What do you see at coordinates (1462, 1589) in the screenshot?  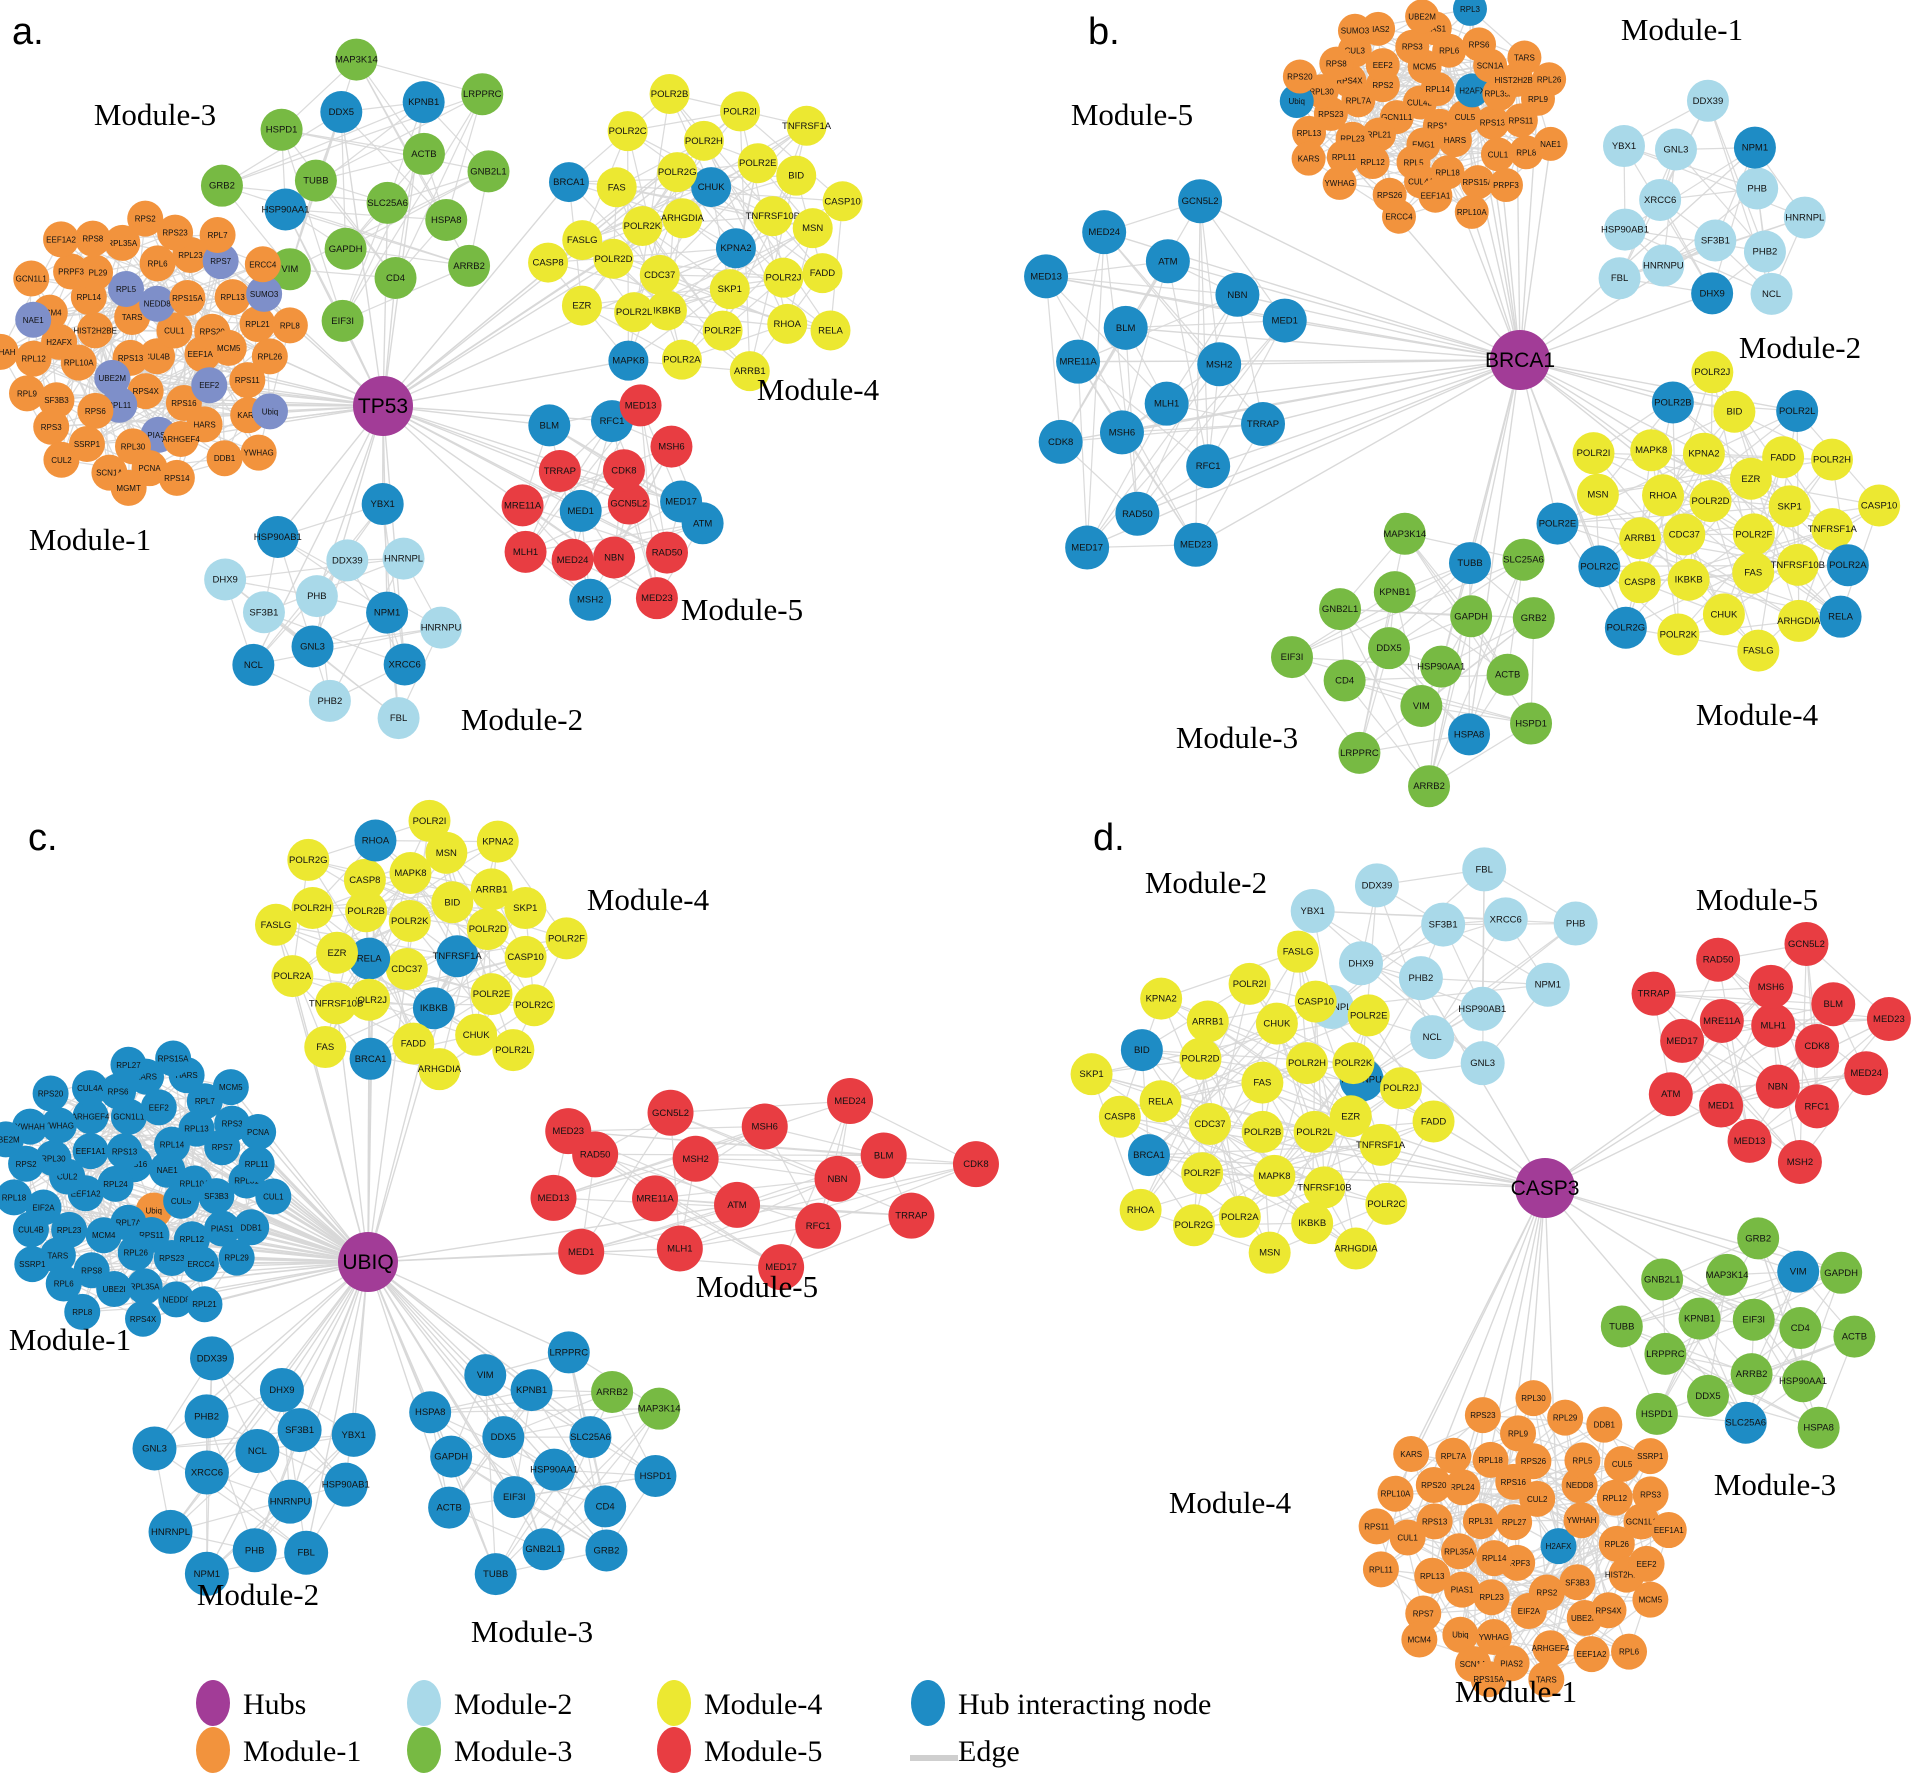 I see `network-node-PIAS1` at bounding box center [1462, 1589].